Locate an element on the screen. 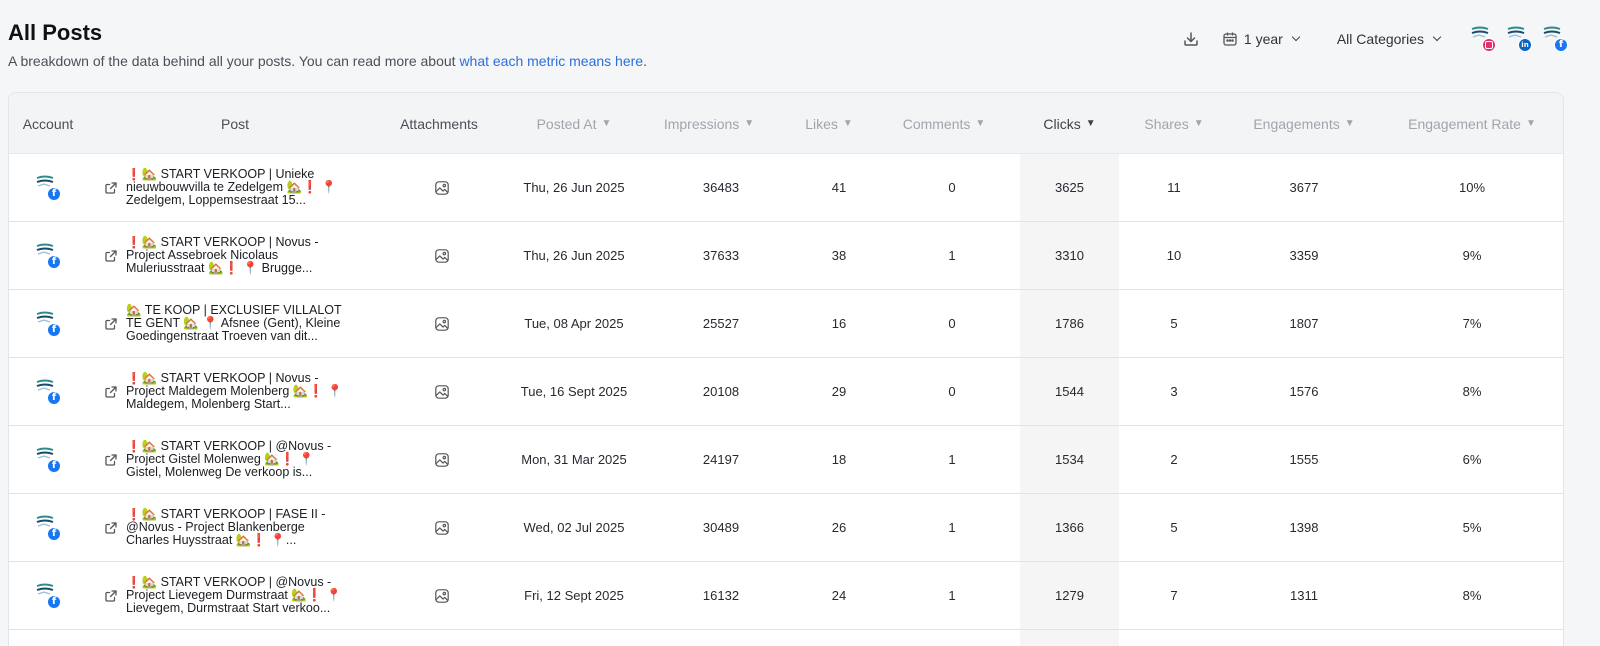 The width and height of the screenshot is (1600, 646). column-header-account: Account is located at coordinates (48, 123).